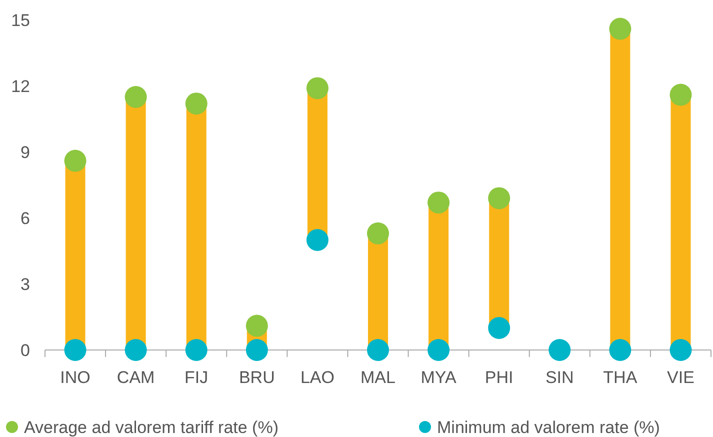 The width and height of the screenshot is (713, 437). I want to click on x-tick-label: THA, so click(620, 377).